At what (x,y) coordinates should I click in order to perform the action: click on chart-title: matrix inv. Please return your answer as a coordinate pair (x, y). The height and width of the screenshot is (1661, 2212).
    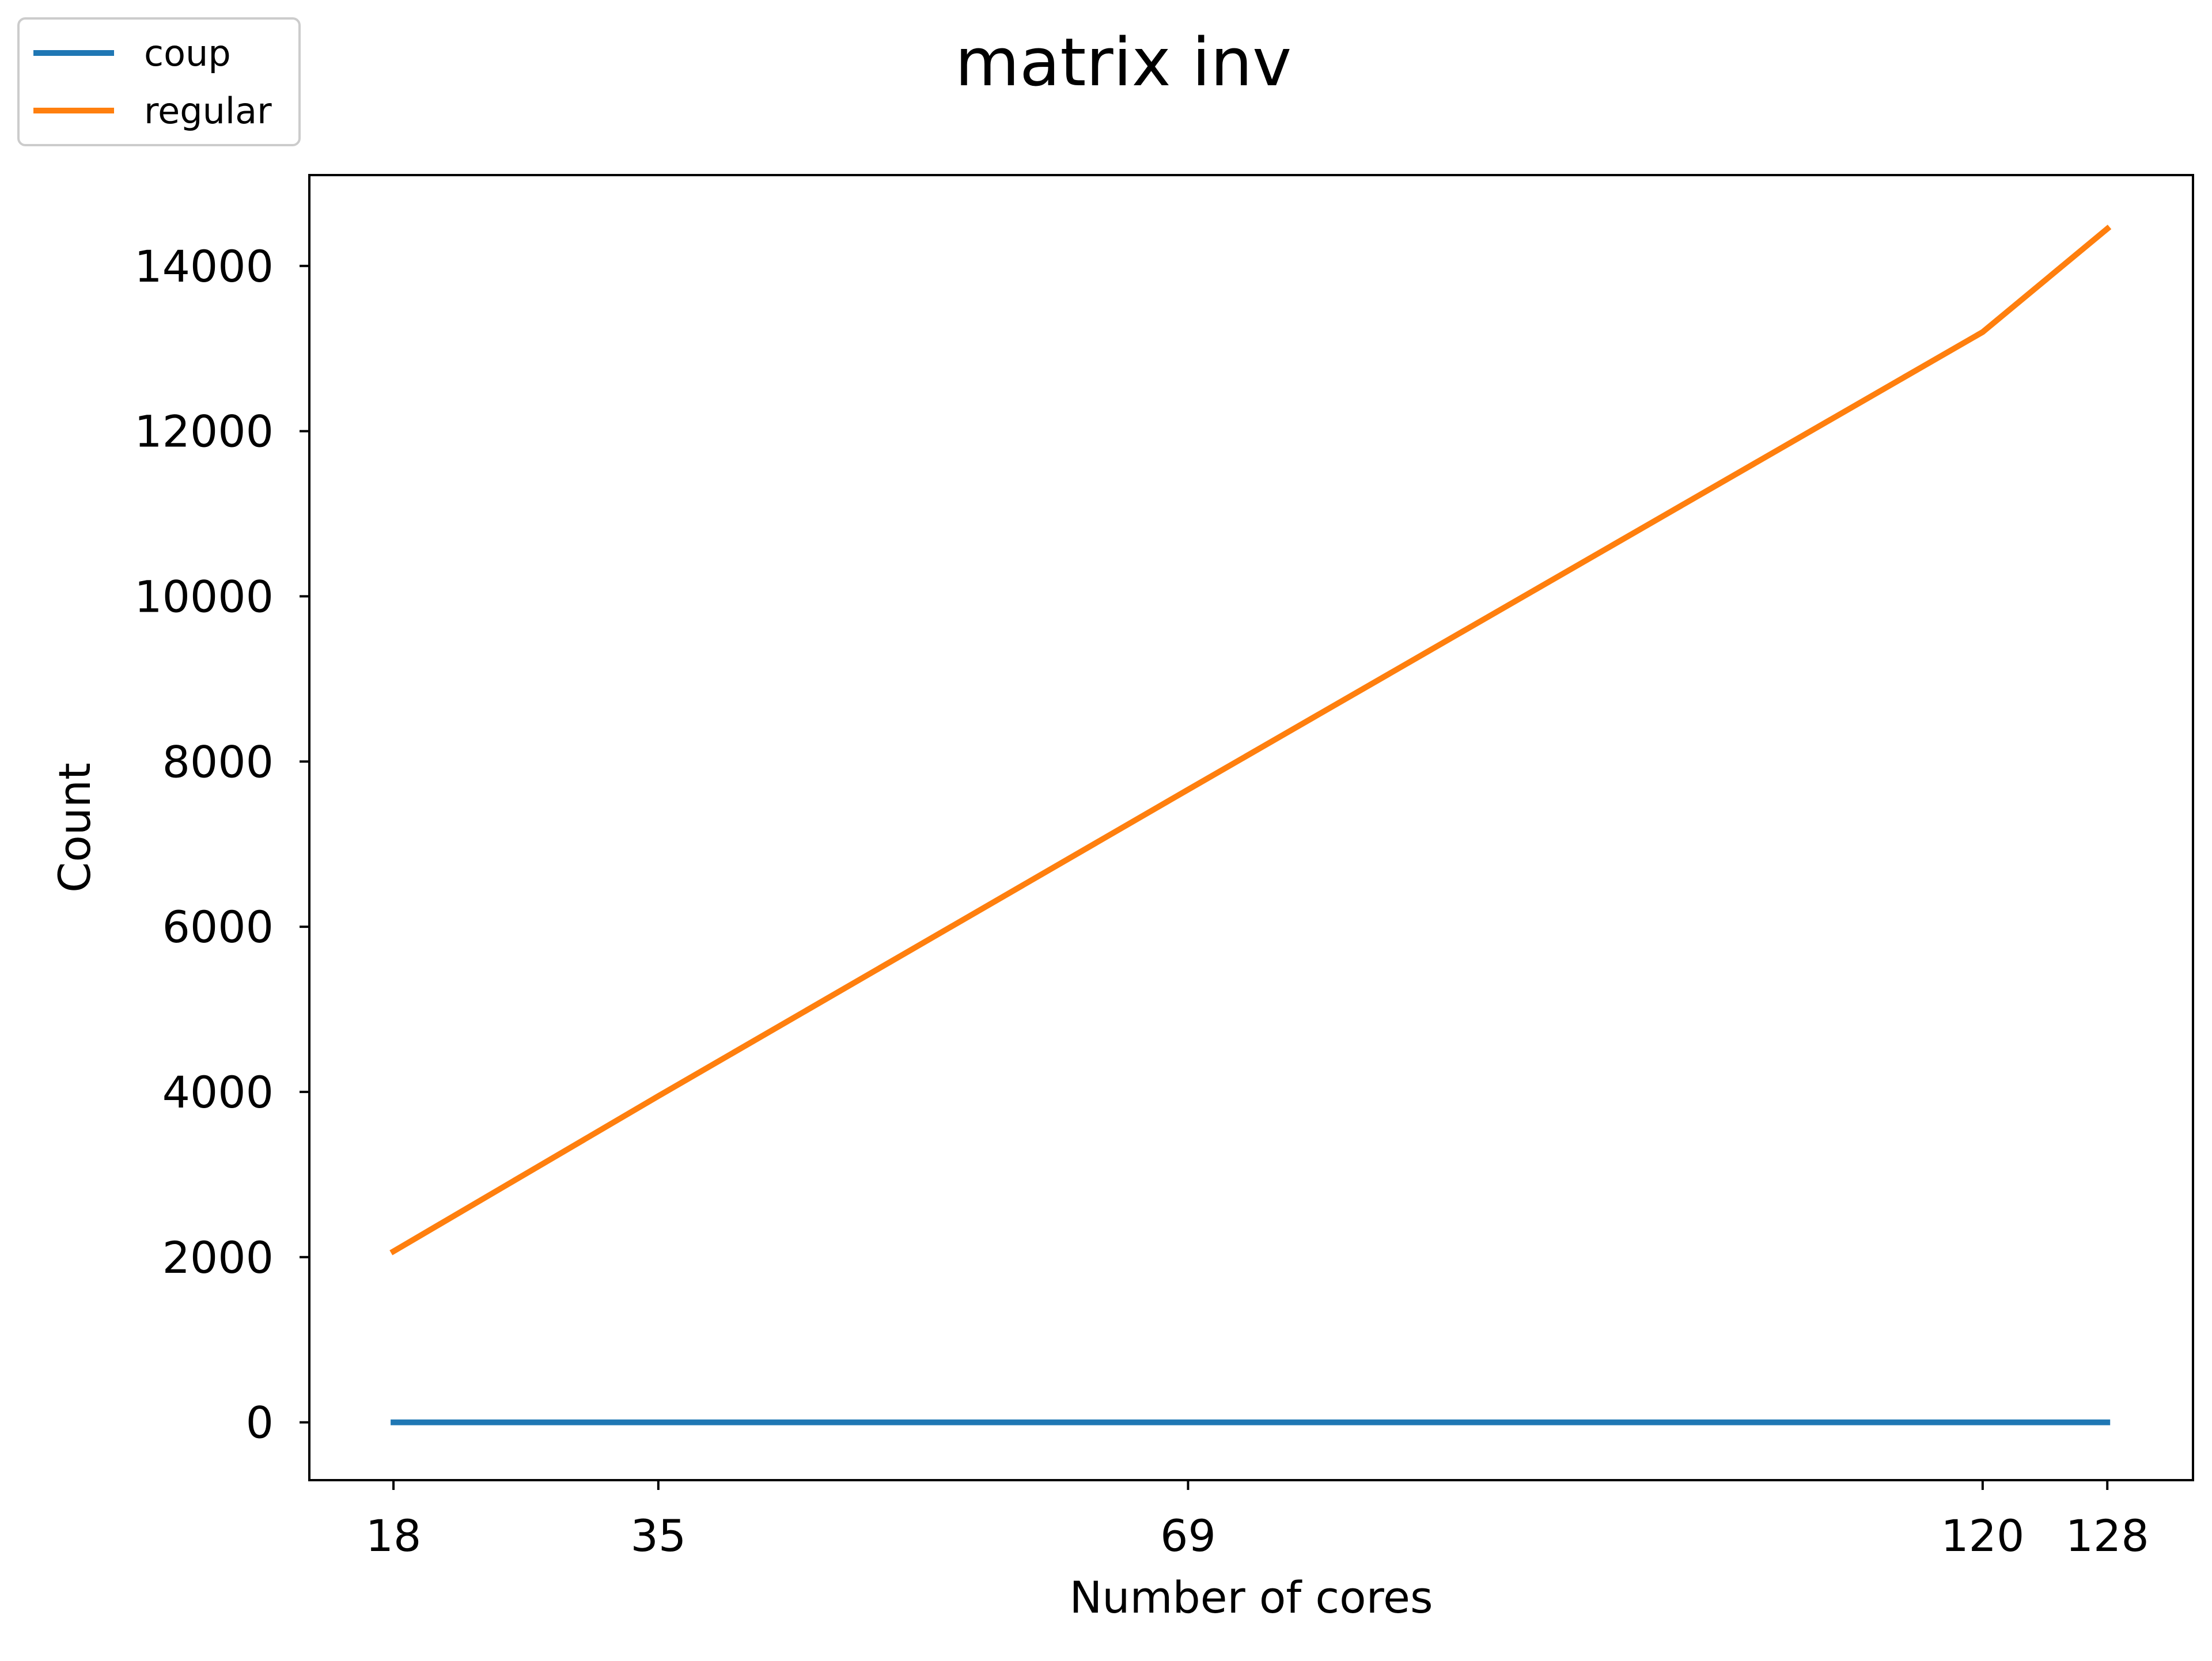
    Looking at the image, I should click on (1123, 62).